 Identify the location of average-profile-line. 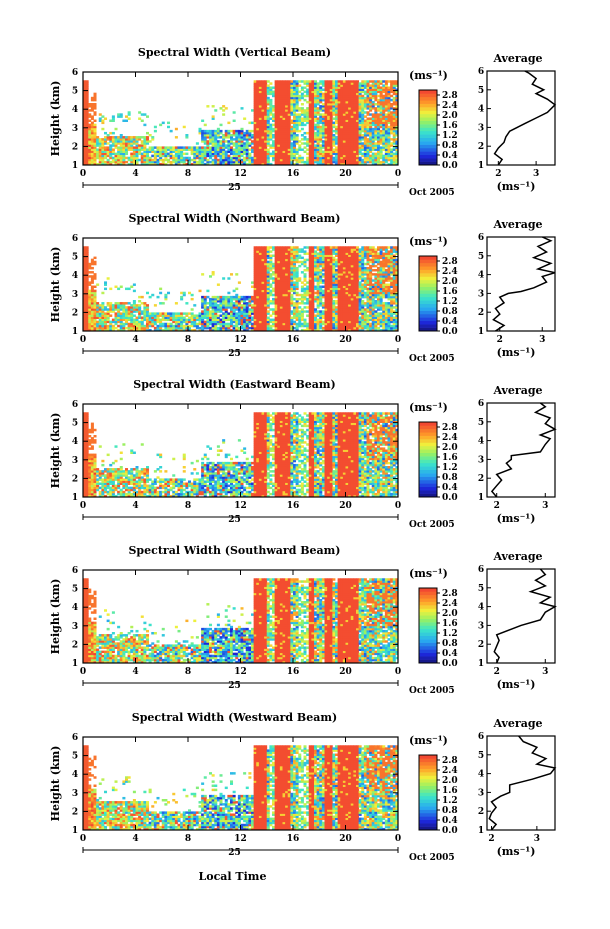
(525, 118).